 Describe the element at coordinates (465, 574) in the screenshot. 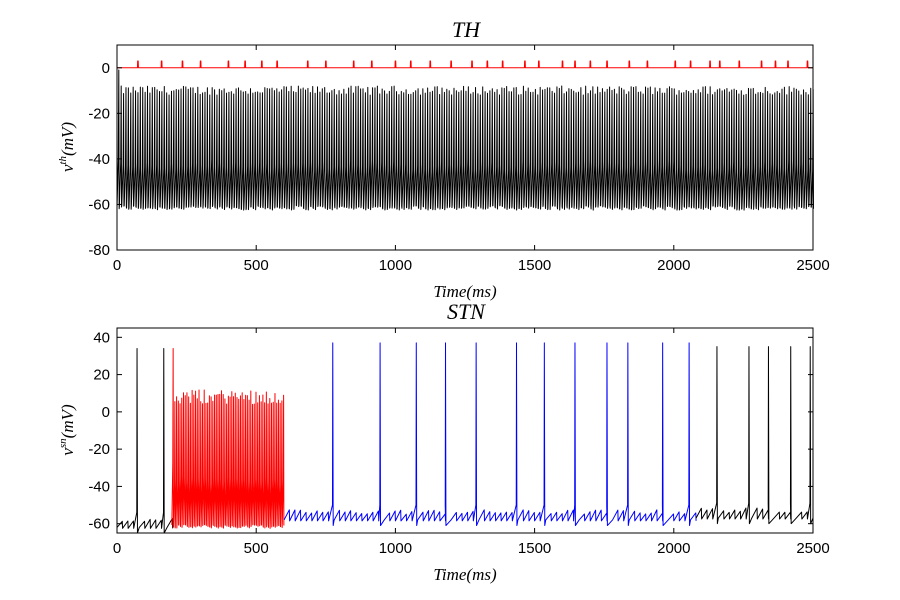

I see `stn-x-axis-label: Time(ms)` at that location.